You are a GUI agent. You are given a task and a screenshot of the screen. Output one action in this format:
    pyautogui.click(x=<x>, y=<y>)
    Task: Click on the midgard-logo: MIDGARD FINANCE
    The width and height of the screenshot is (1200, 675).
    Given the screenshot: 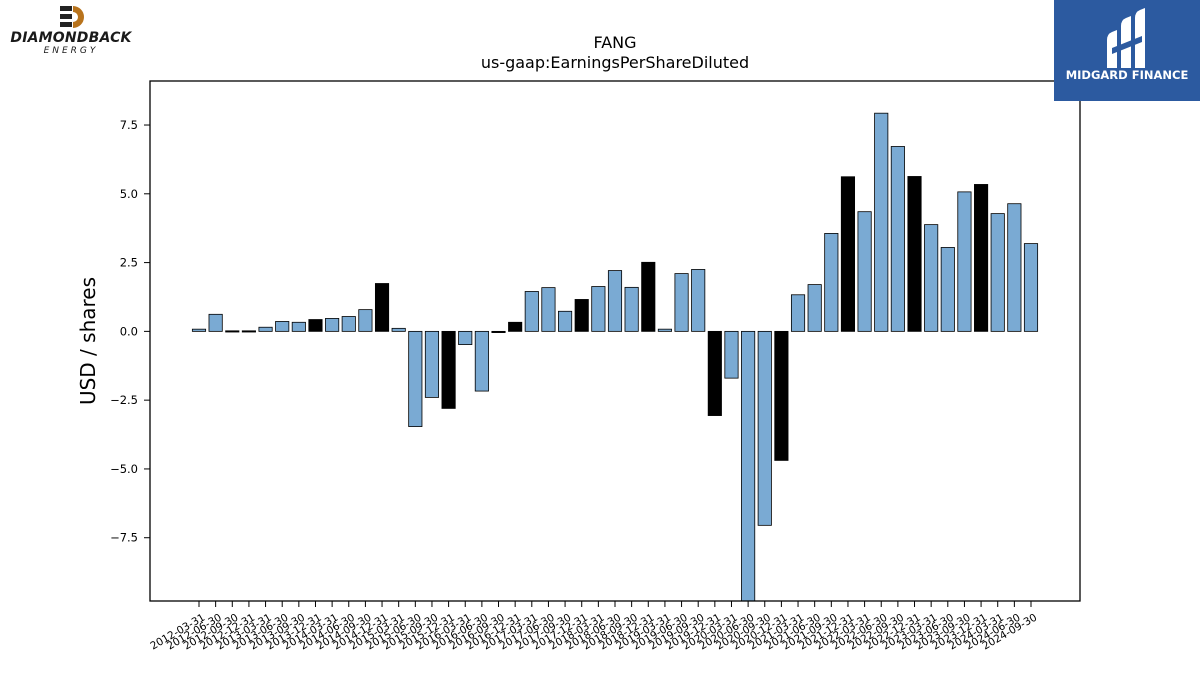 What is the action you would take?
    pyautogui.click(x=1127, y=50)
    